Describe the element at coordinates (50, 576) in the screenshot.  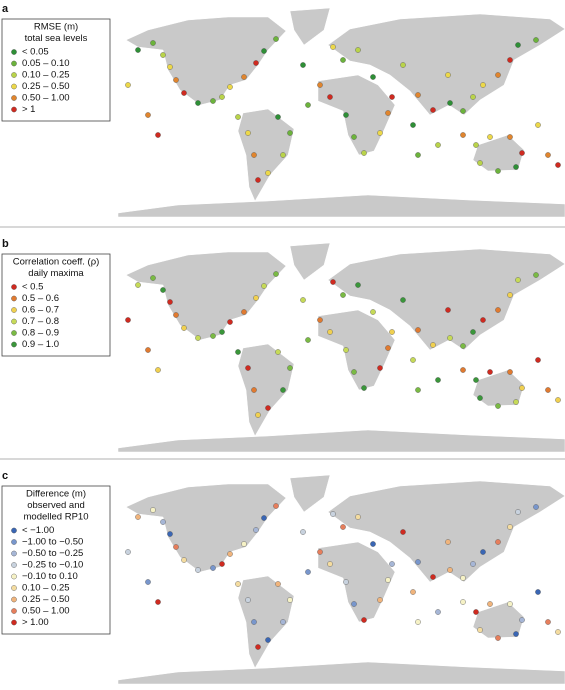
I see `legend-label: −0.10 to 0.10` at that location.